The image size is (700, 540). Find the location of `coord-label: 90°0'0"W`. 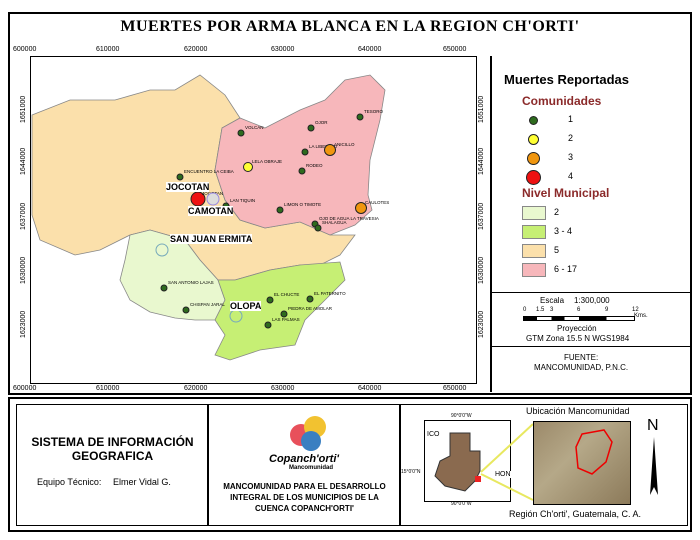

coord-label: 90°0'0"W is located at coordinates (461, 416).